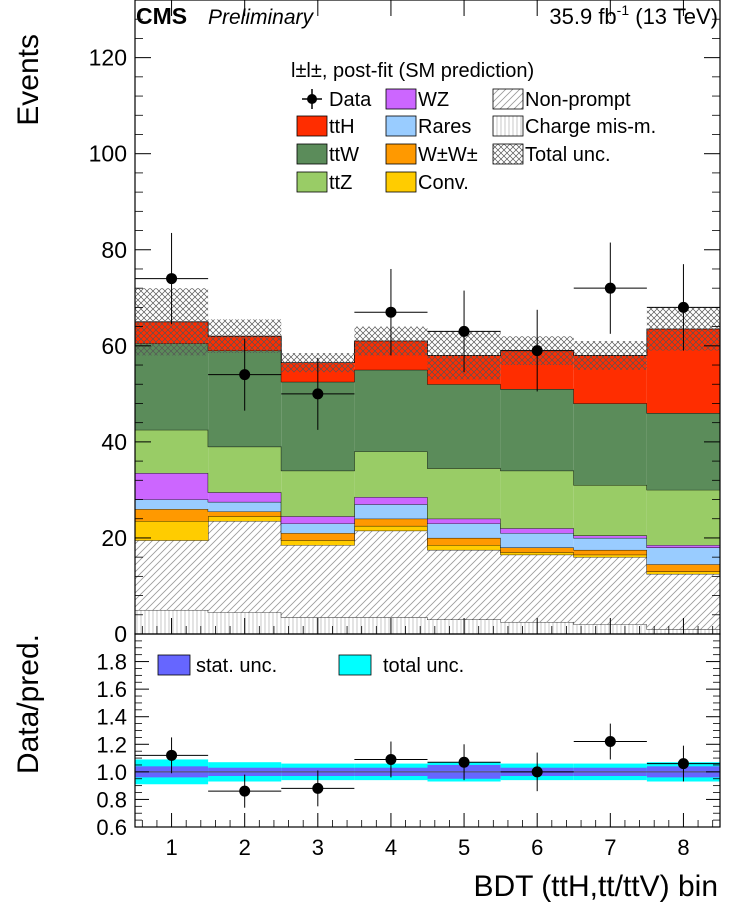 The image size is (750, 909). I want to click on cms-label: CMS, so click(161, 16).